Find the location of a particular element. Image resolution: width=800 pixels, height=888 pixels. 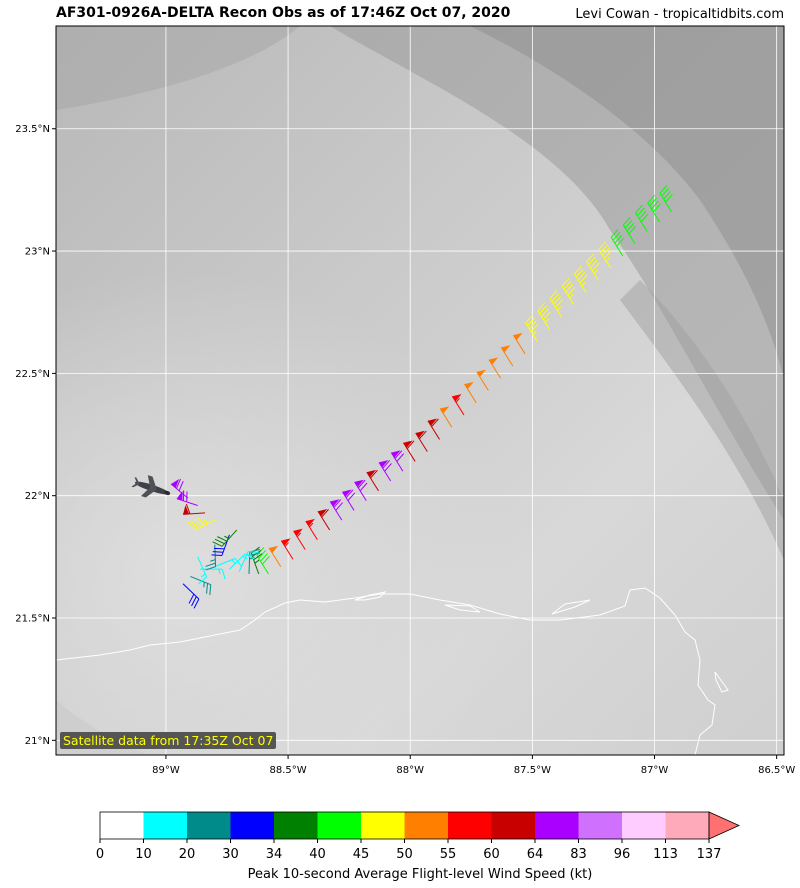

colorbar-tick-label: 83 is located at coordinates (578, 854).